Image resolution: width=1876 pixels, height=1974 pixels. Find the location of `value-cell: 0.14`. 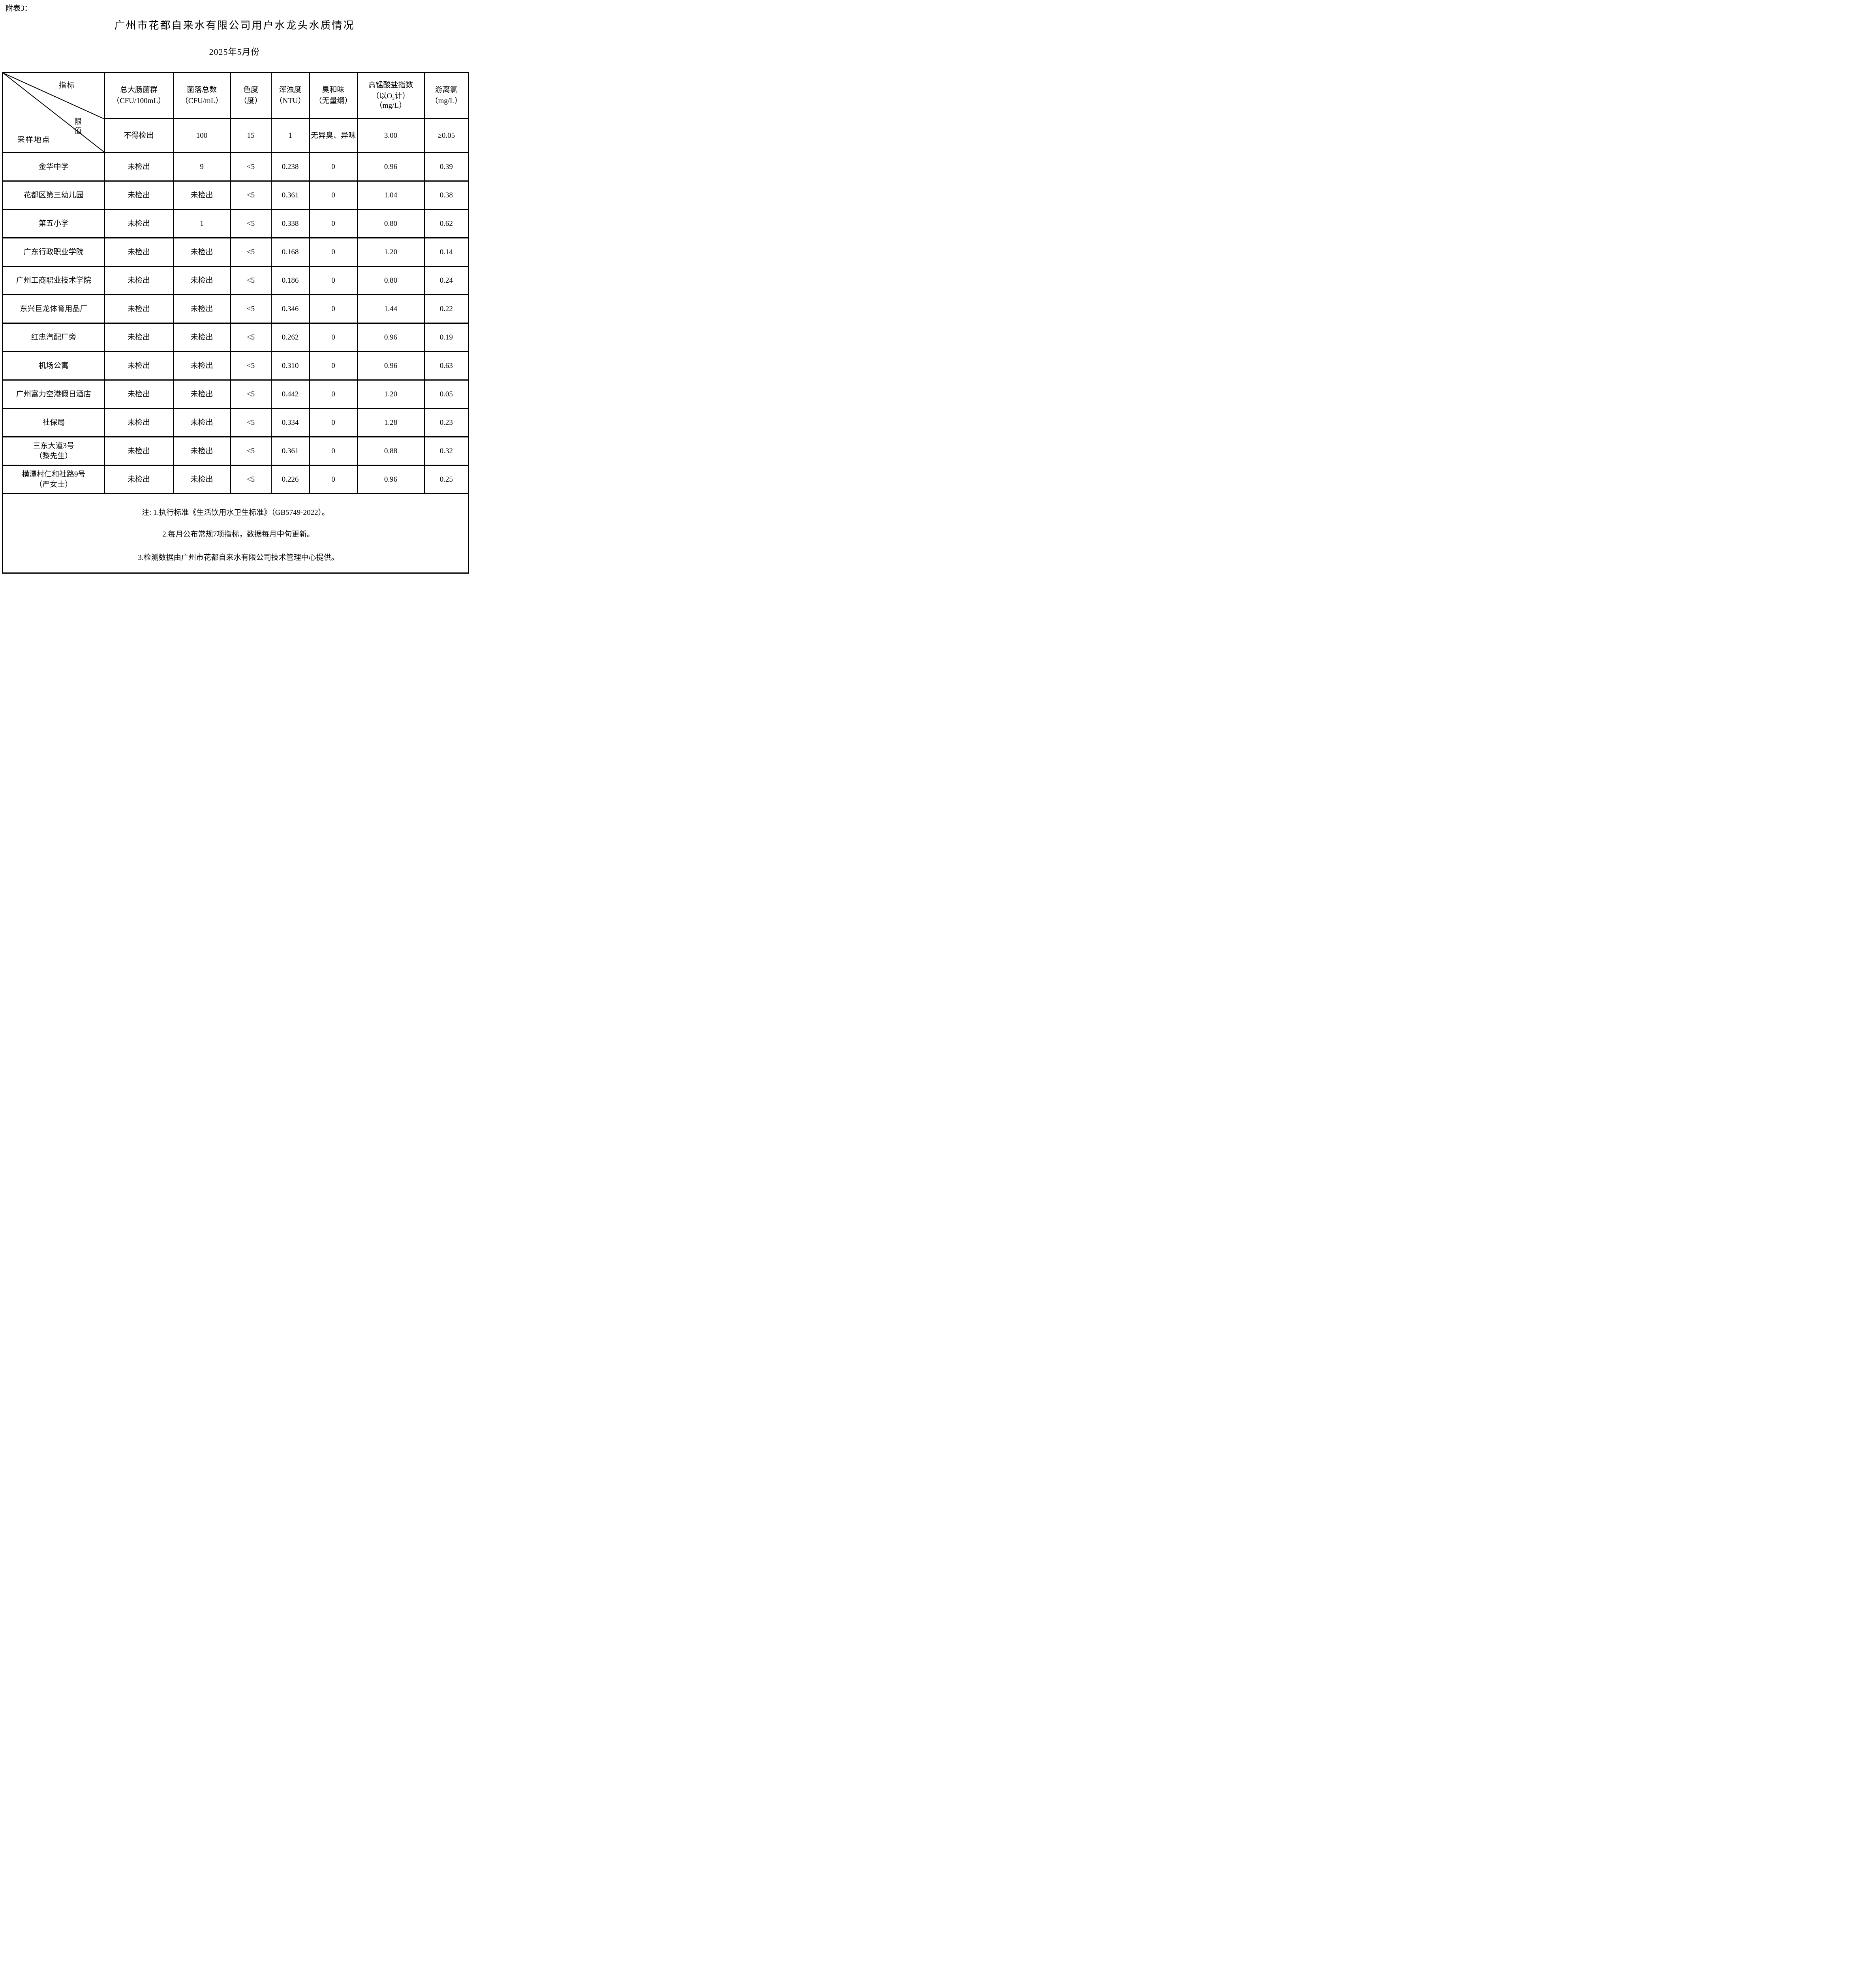

value-cell: 0.14 is located at coordinates (446, 252).